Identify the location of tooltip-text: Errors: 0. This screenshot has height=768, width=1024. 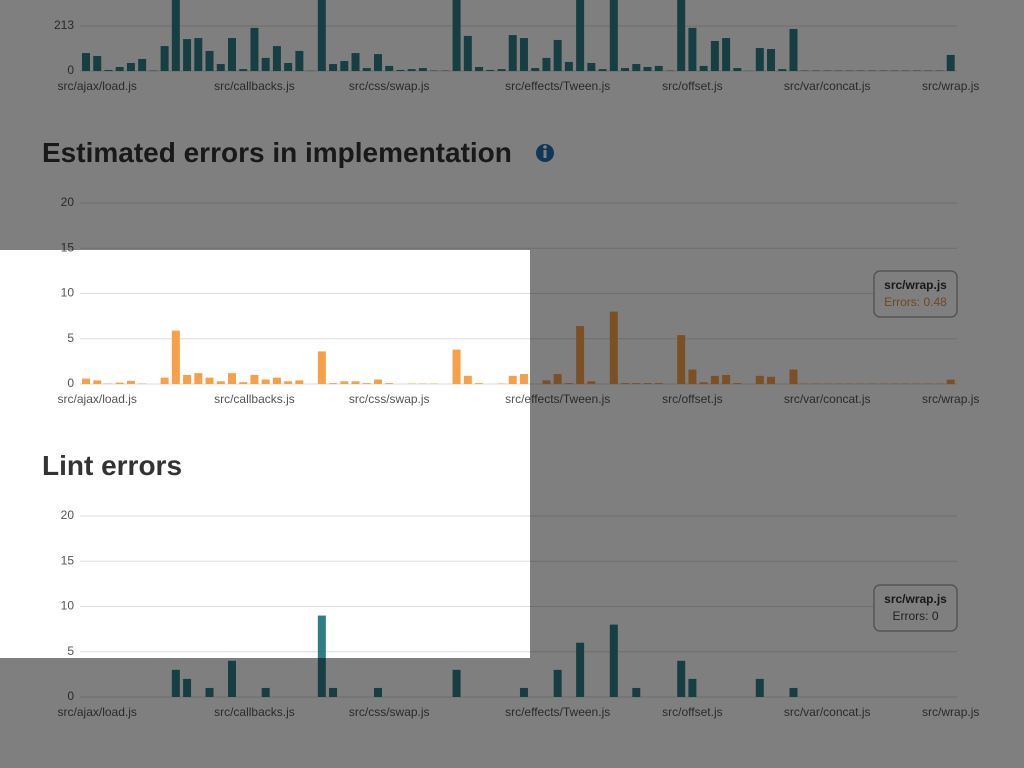
(915, 616).